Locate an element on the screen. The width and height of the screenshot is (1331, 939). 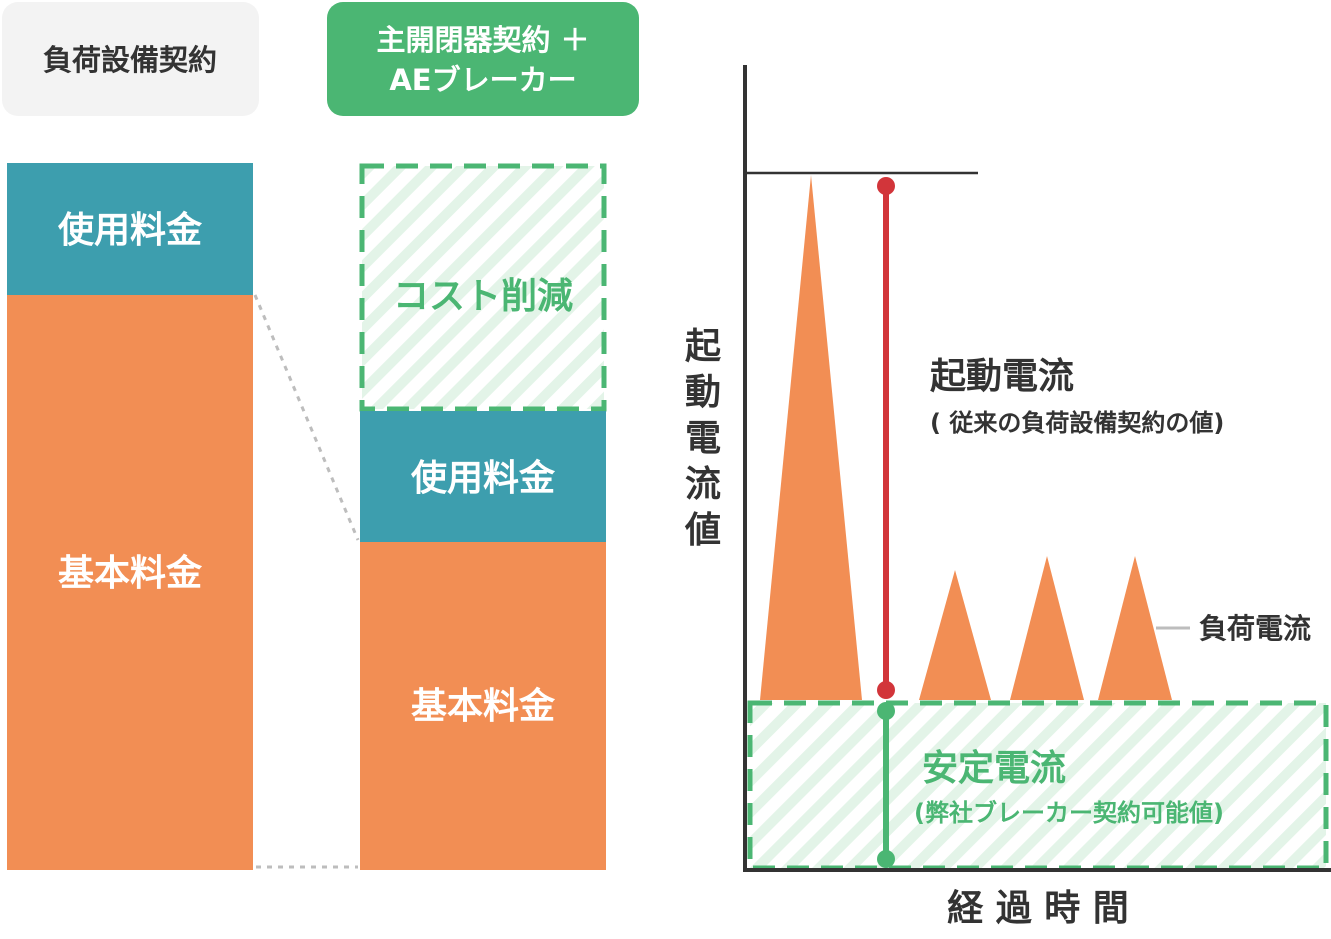
cost-reduction-block is located at coordinates (483, 287).